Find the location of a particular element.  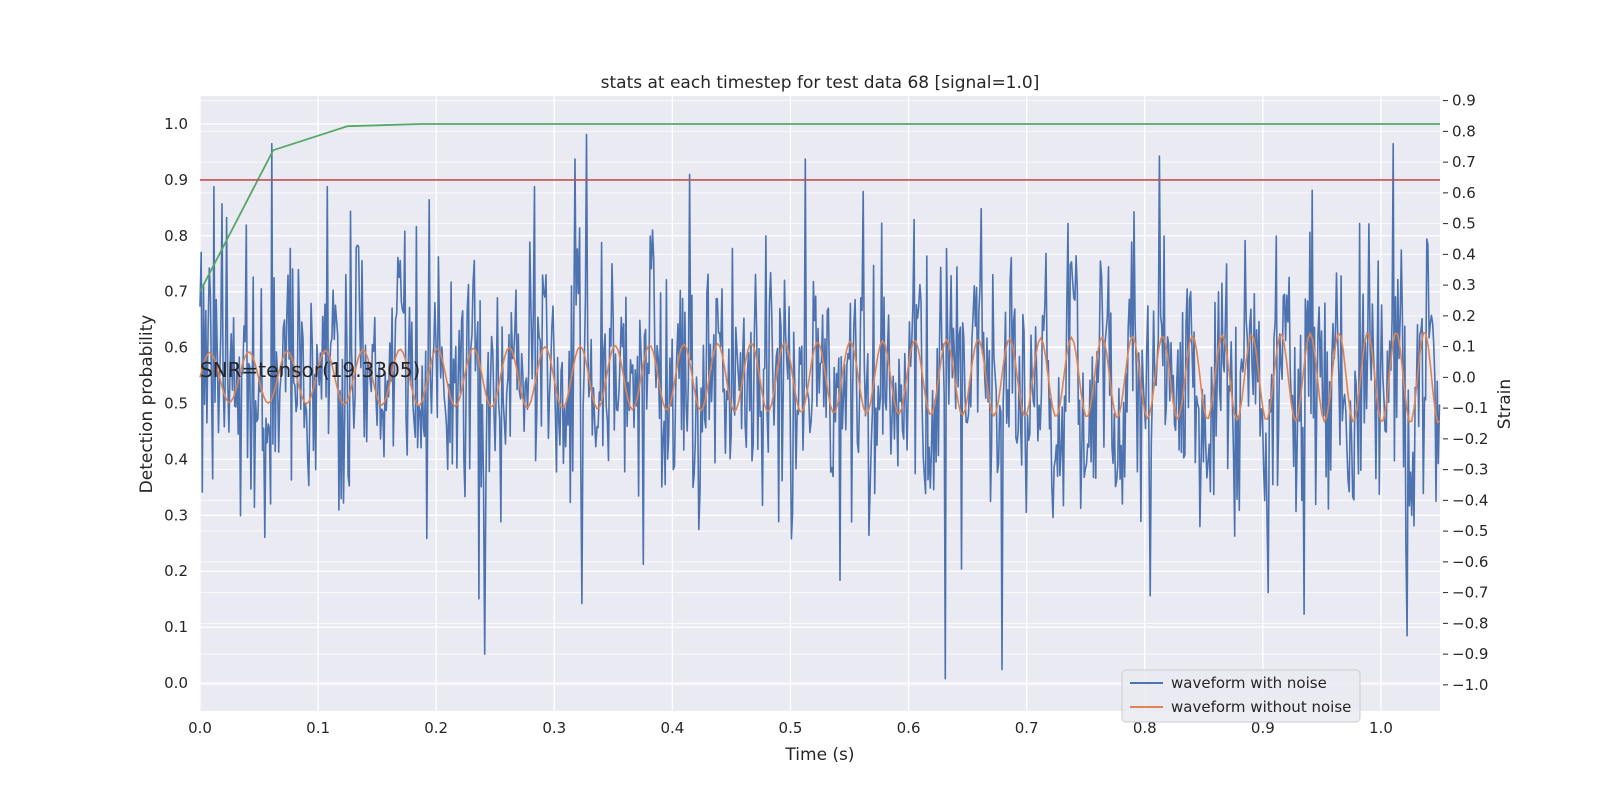

y-tick-label: 1.0 is located at coordinates (176, 124).